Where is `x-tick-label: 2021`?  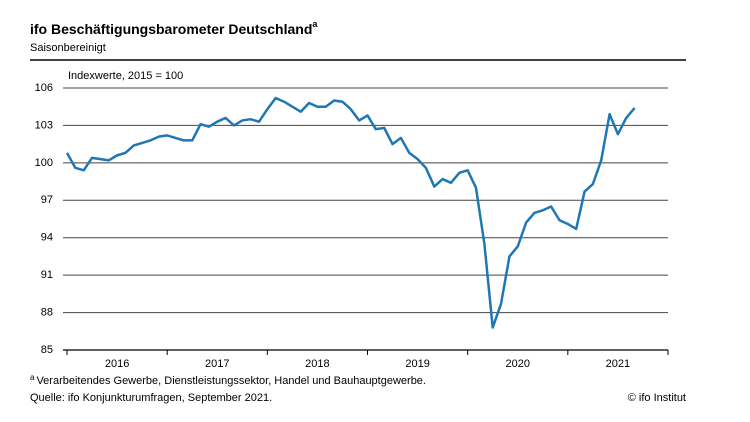 x-tick-label: 2021 is located at coordinates (618, 364).